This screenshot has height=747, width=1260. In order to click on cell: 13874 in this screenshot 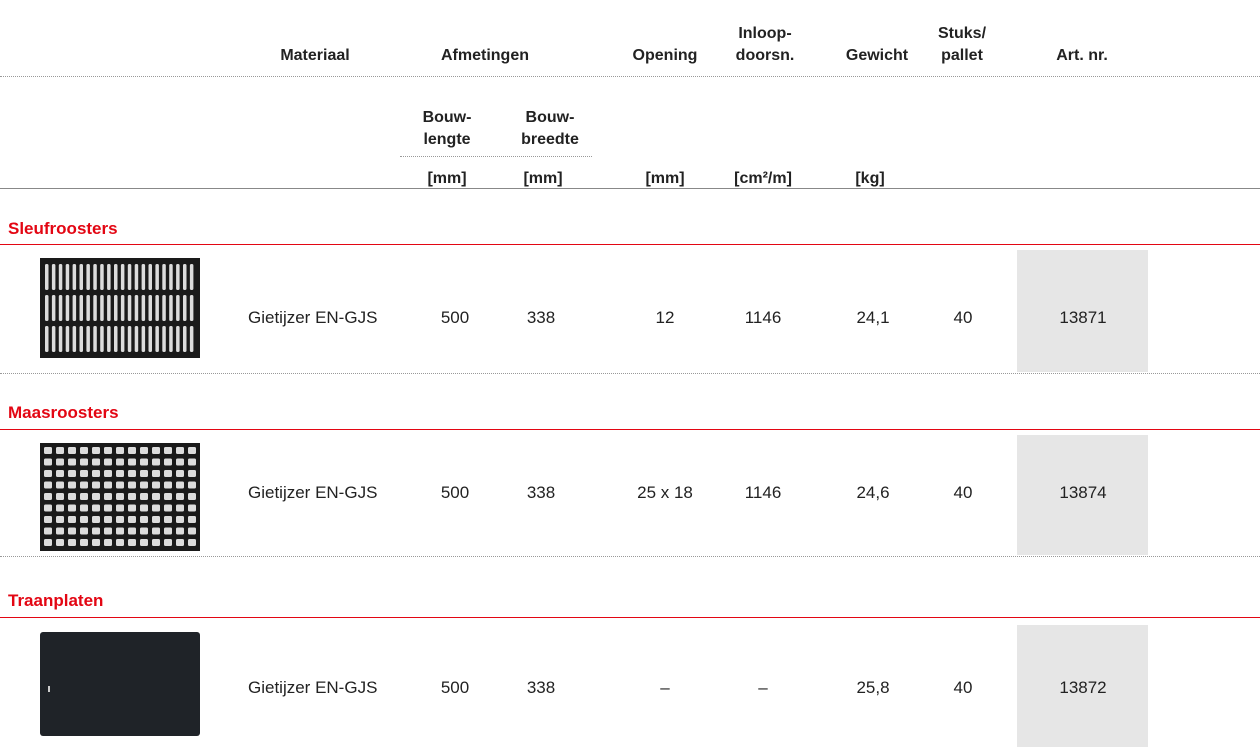, I will do `click(1083, 492)`.